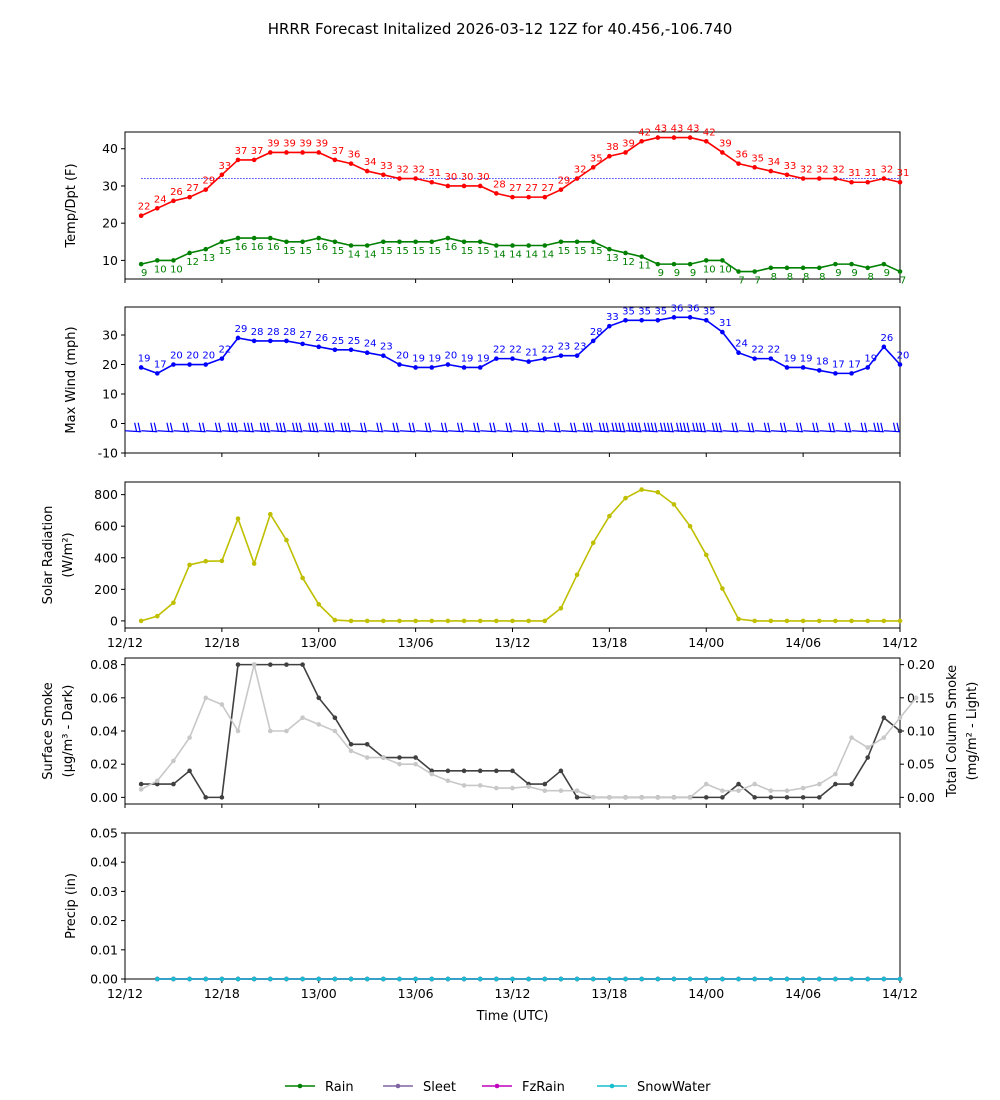  What do you see at coordinates (515, 350) in the screenshot?
I see `data-label: 22` at bounding box center [515, 350].